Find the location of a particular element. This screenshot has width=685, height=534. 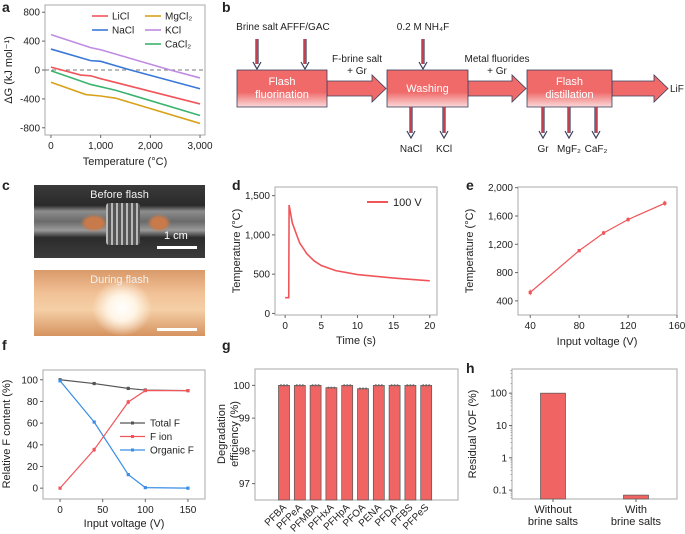

scale-bar is located at coordinates (177, 329).